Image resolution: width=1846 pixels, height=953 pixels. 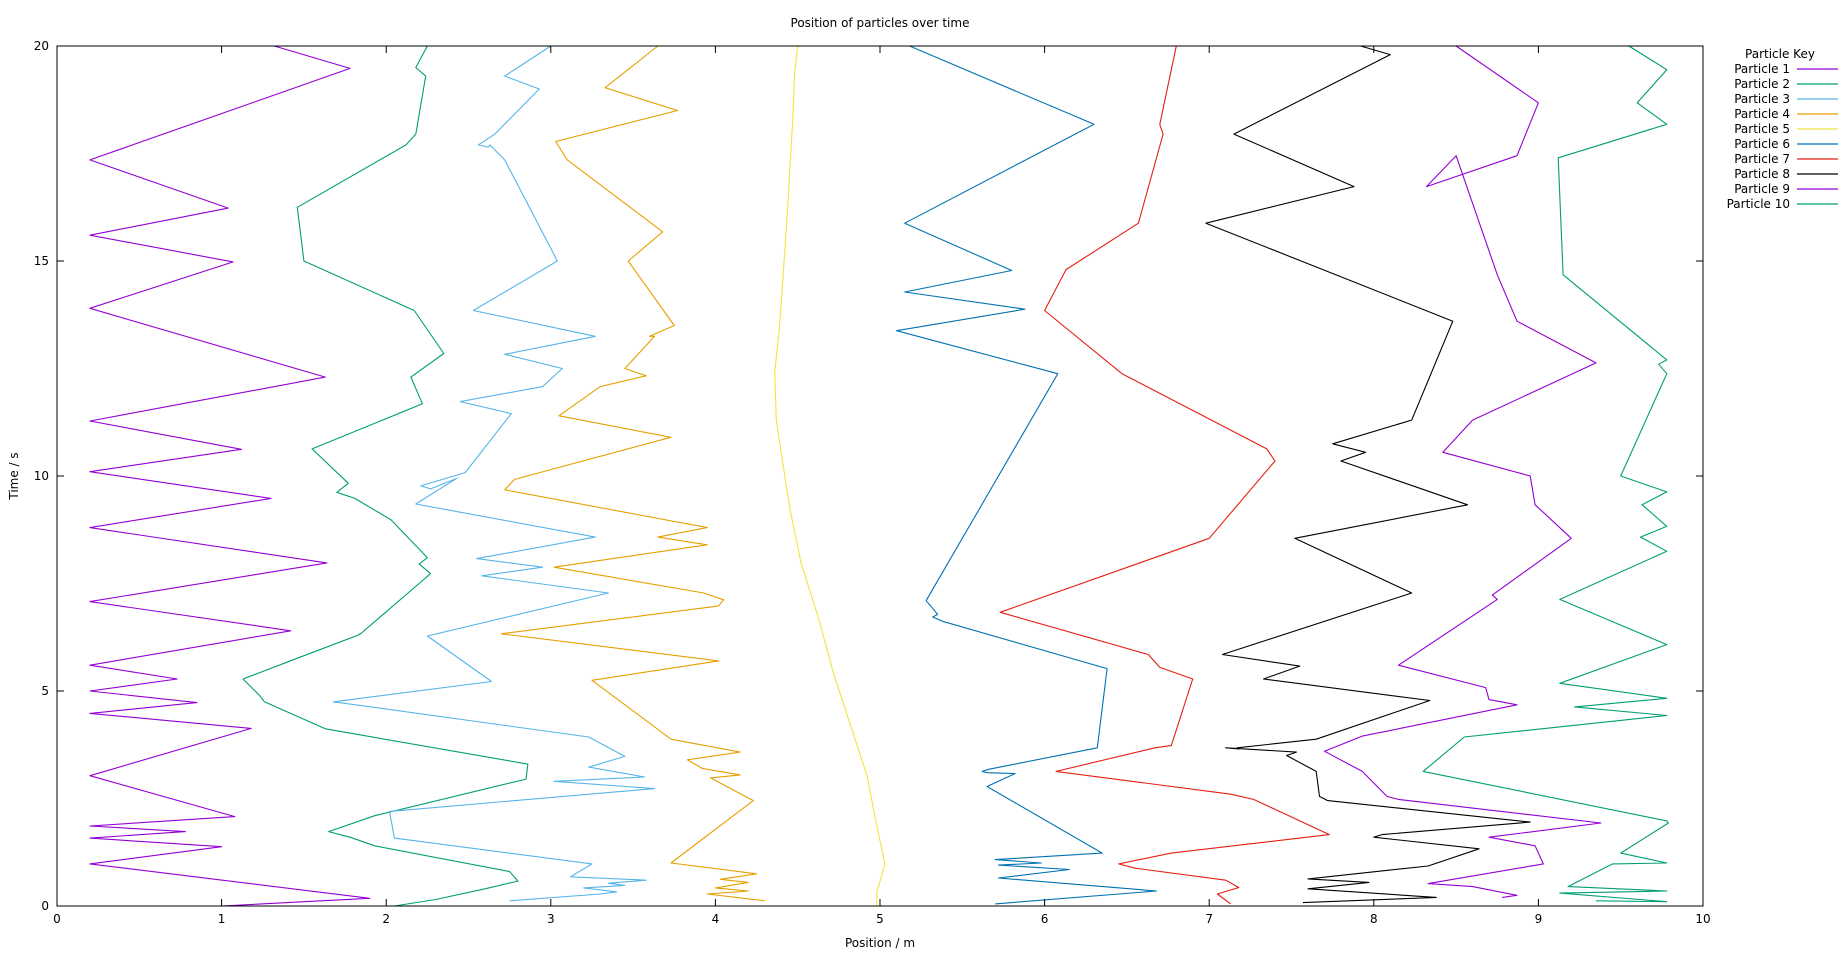 I want to click on x-tick-label: 9, so click(x=1539, y=919).